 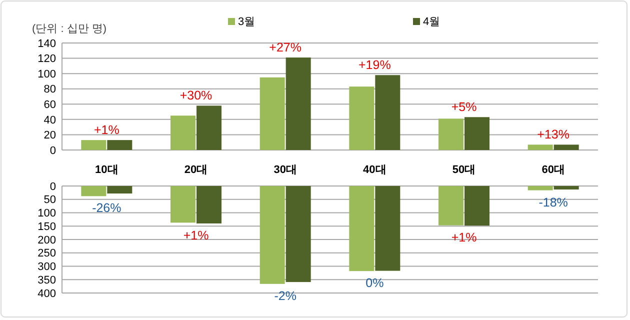 What do you see at coordinates (374, 65) in the screenshot?
I see `annotation: +19%` at bounding box center [374, 65].